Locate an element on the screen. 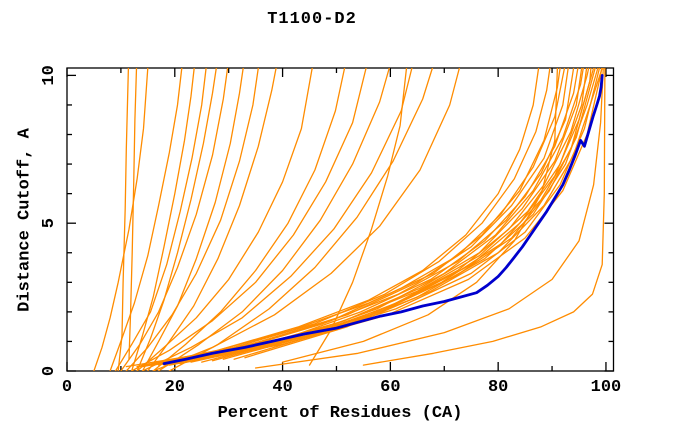  y-tick-label: 0 is located at coordinates (49, 371).